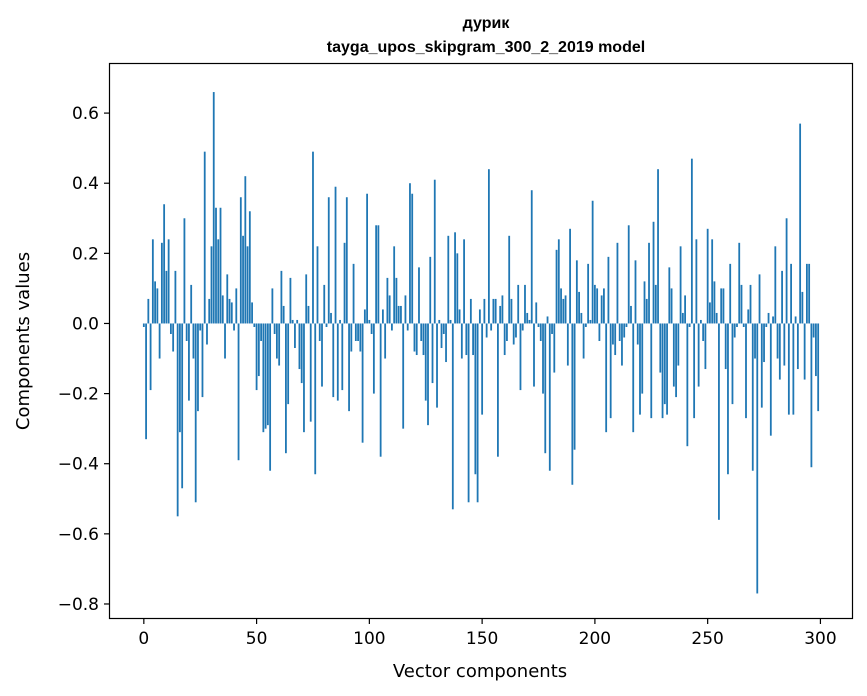 Image resolution: width=867 pixels, height=696 pixels. What do you see at coordinates (595, 639) in the screenshot?
I see `x-tick-label: 200` at bounding box center [595, 639].